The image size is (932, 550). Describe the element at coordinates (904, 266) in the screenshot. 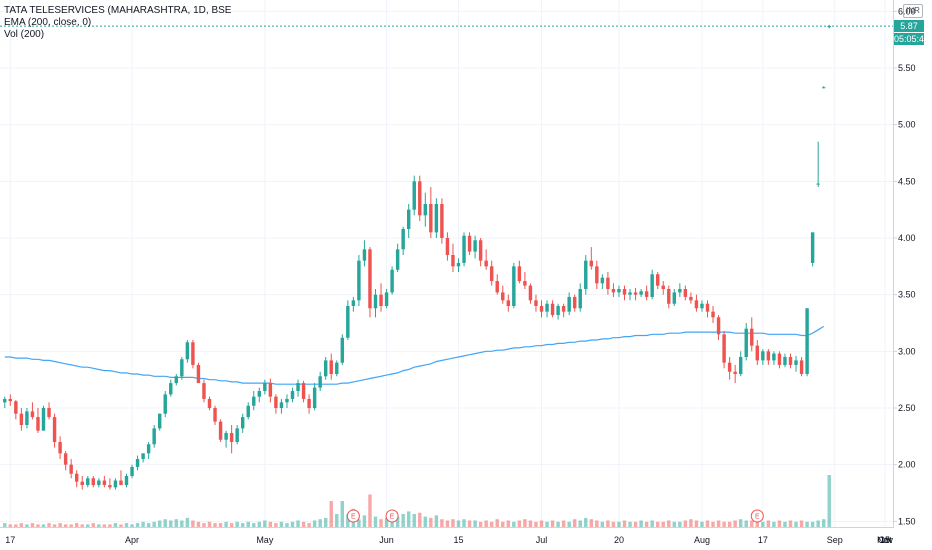

I see `price-axis: 6.00 5.50 5.00 4.50 4.00 3.50 3.00 2.50 2.00 1.50` at that location.